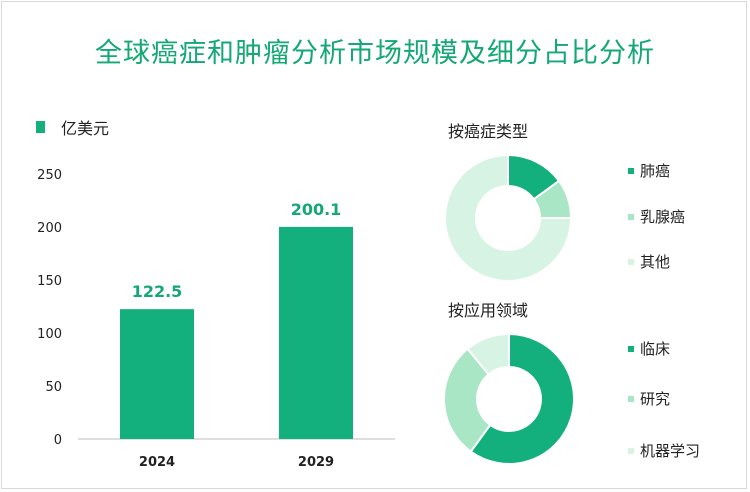 The height and width of the screenshot is (492, 750). What do you see at coordinates (49, 175) in the screenshot?
I see `y-tick-label: 250` at bounding box center [49, 175].